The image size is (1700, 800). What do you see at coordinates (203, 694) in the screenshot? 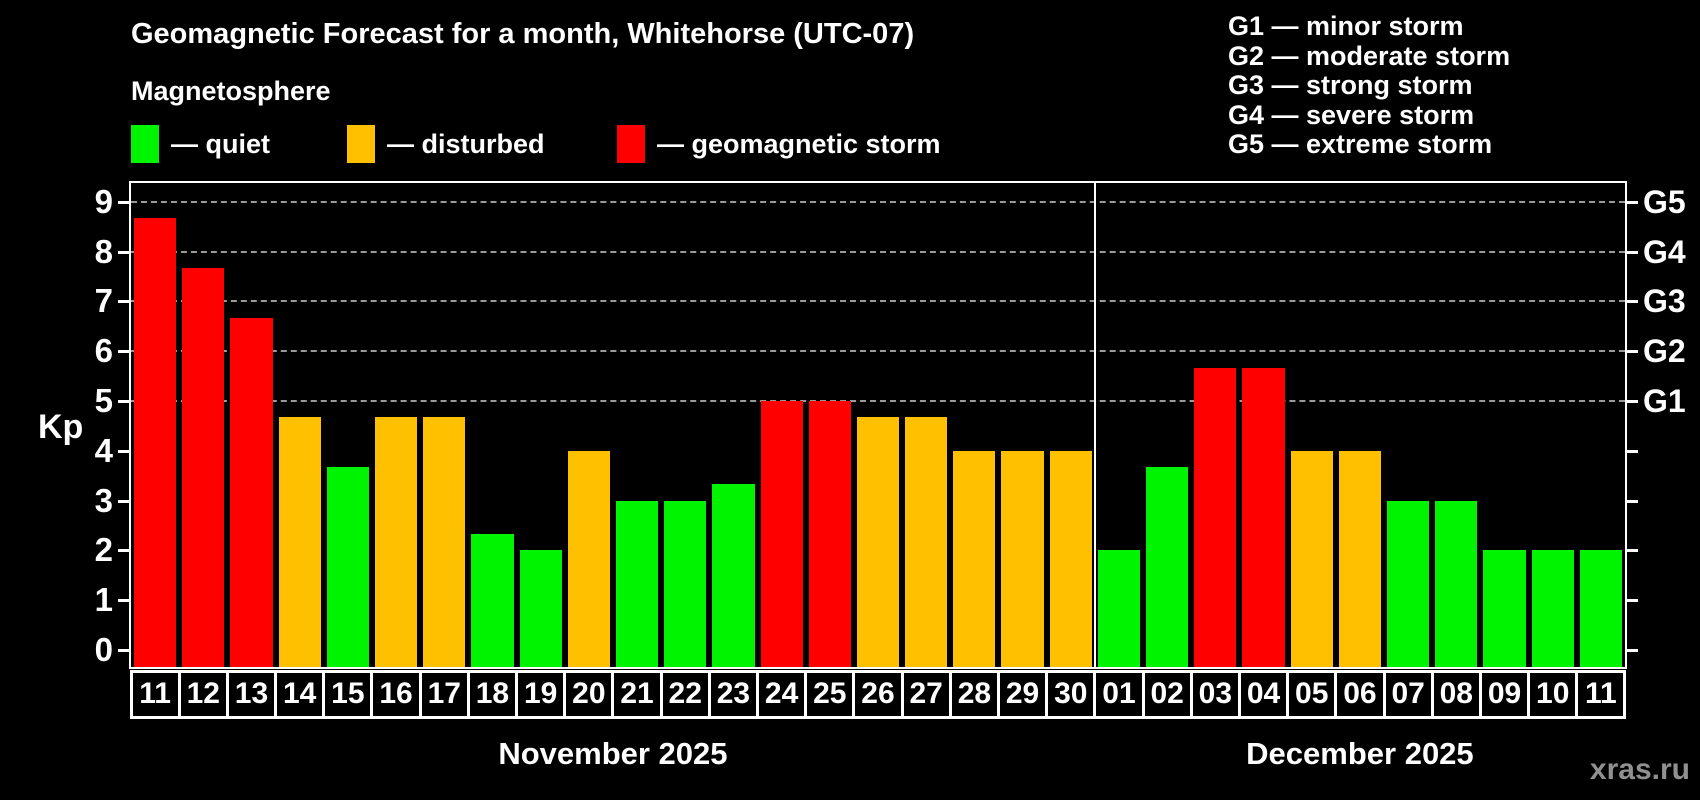
I see `day-label-nov-12: 12` at bounding box center [203, 694].